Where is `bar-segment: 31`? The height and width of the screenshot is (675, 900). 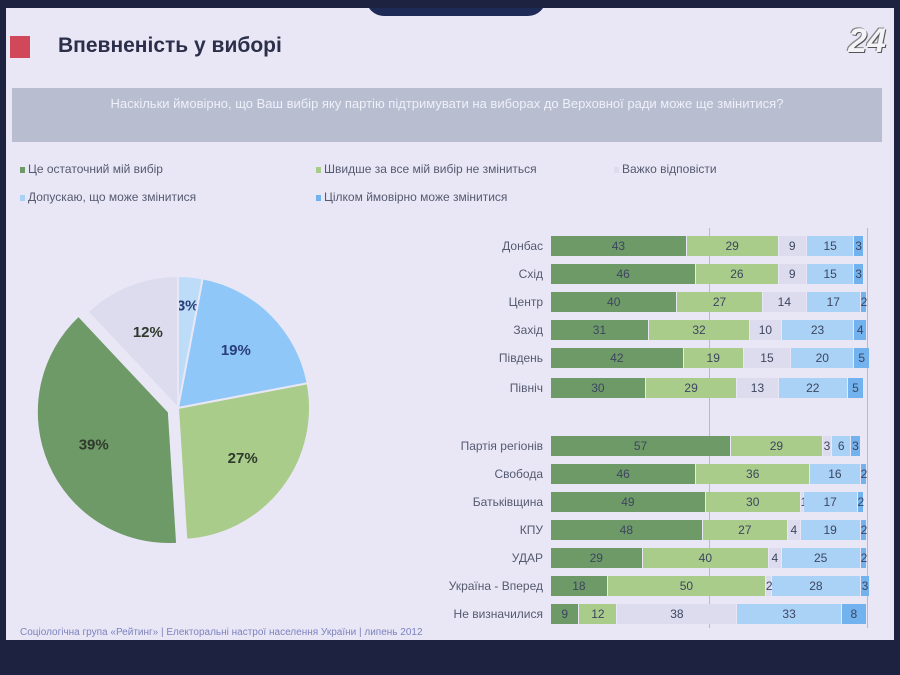 bar-segment: 31 is located at coordinates (599, 330).